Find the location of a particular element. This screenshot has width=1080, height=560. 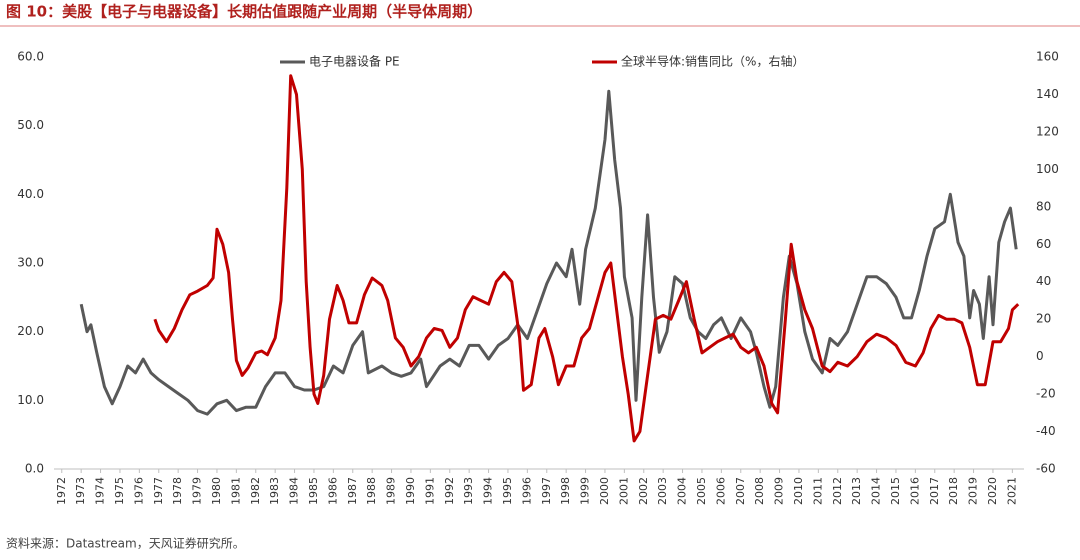

x-tick-label: 2020 is located at coordinates (992, 491).